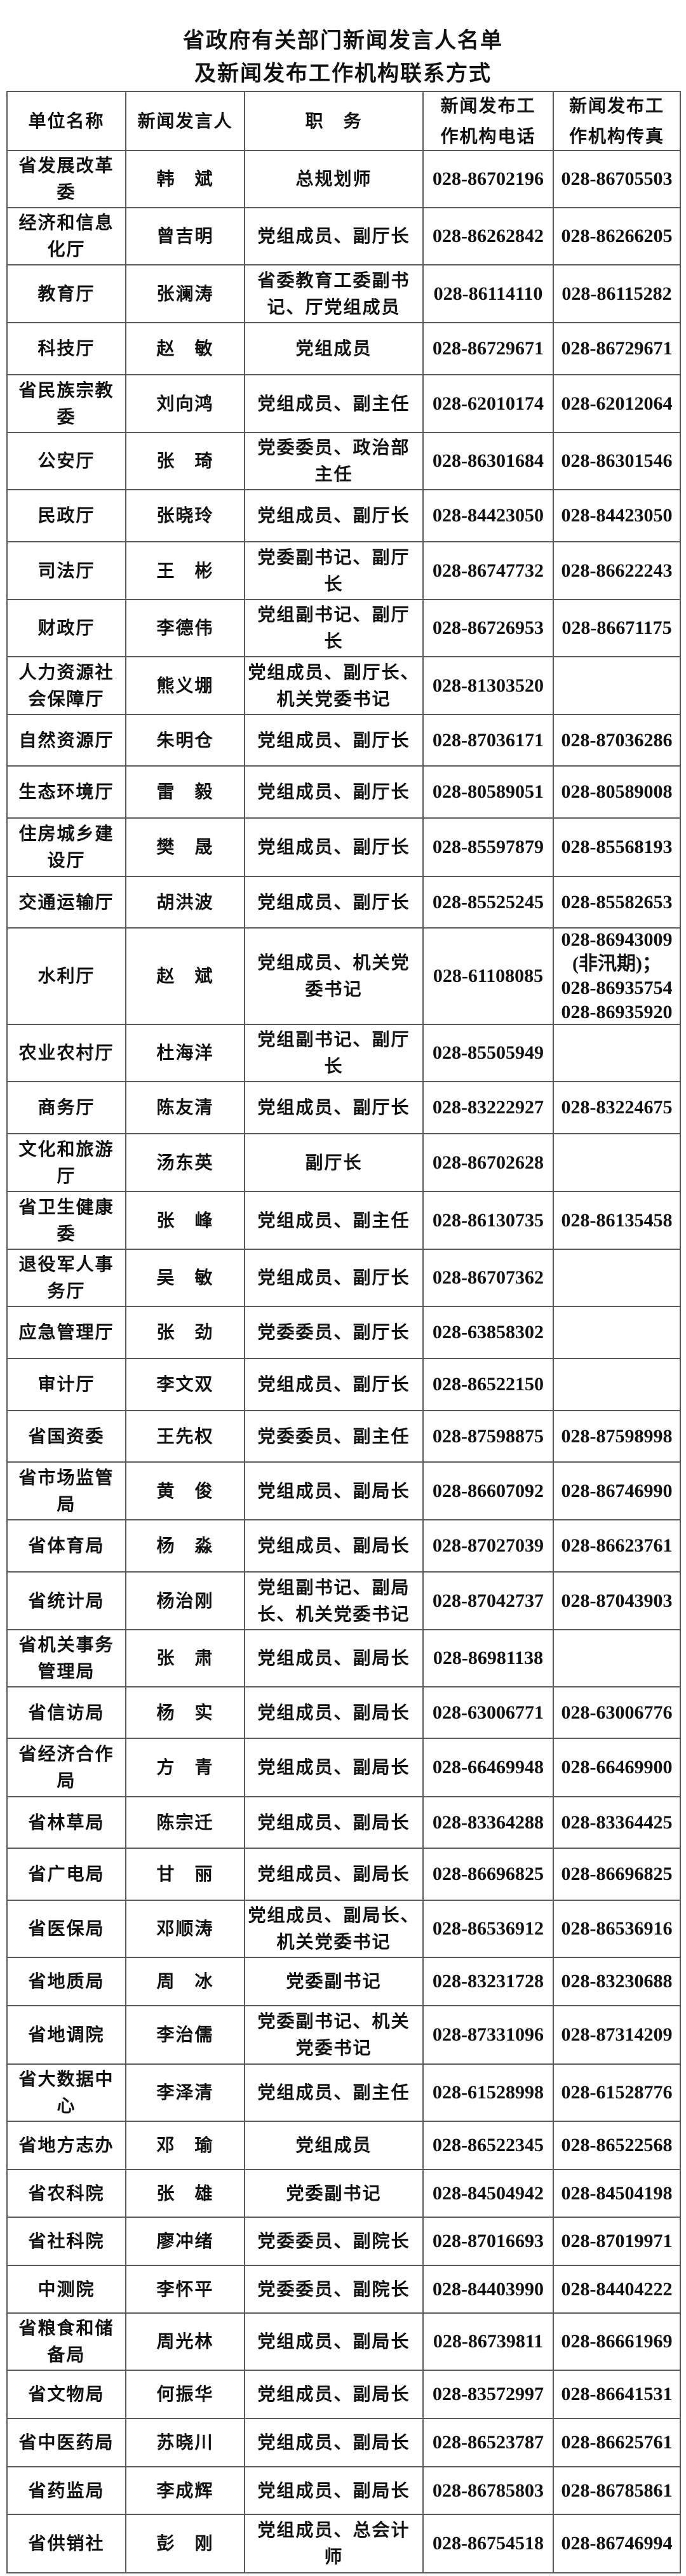 The image size is (686, 2576). Describe the element at coordinates (617, 2289) in the screenshot. I see `fax-cell: 028-84404222` at that location.